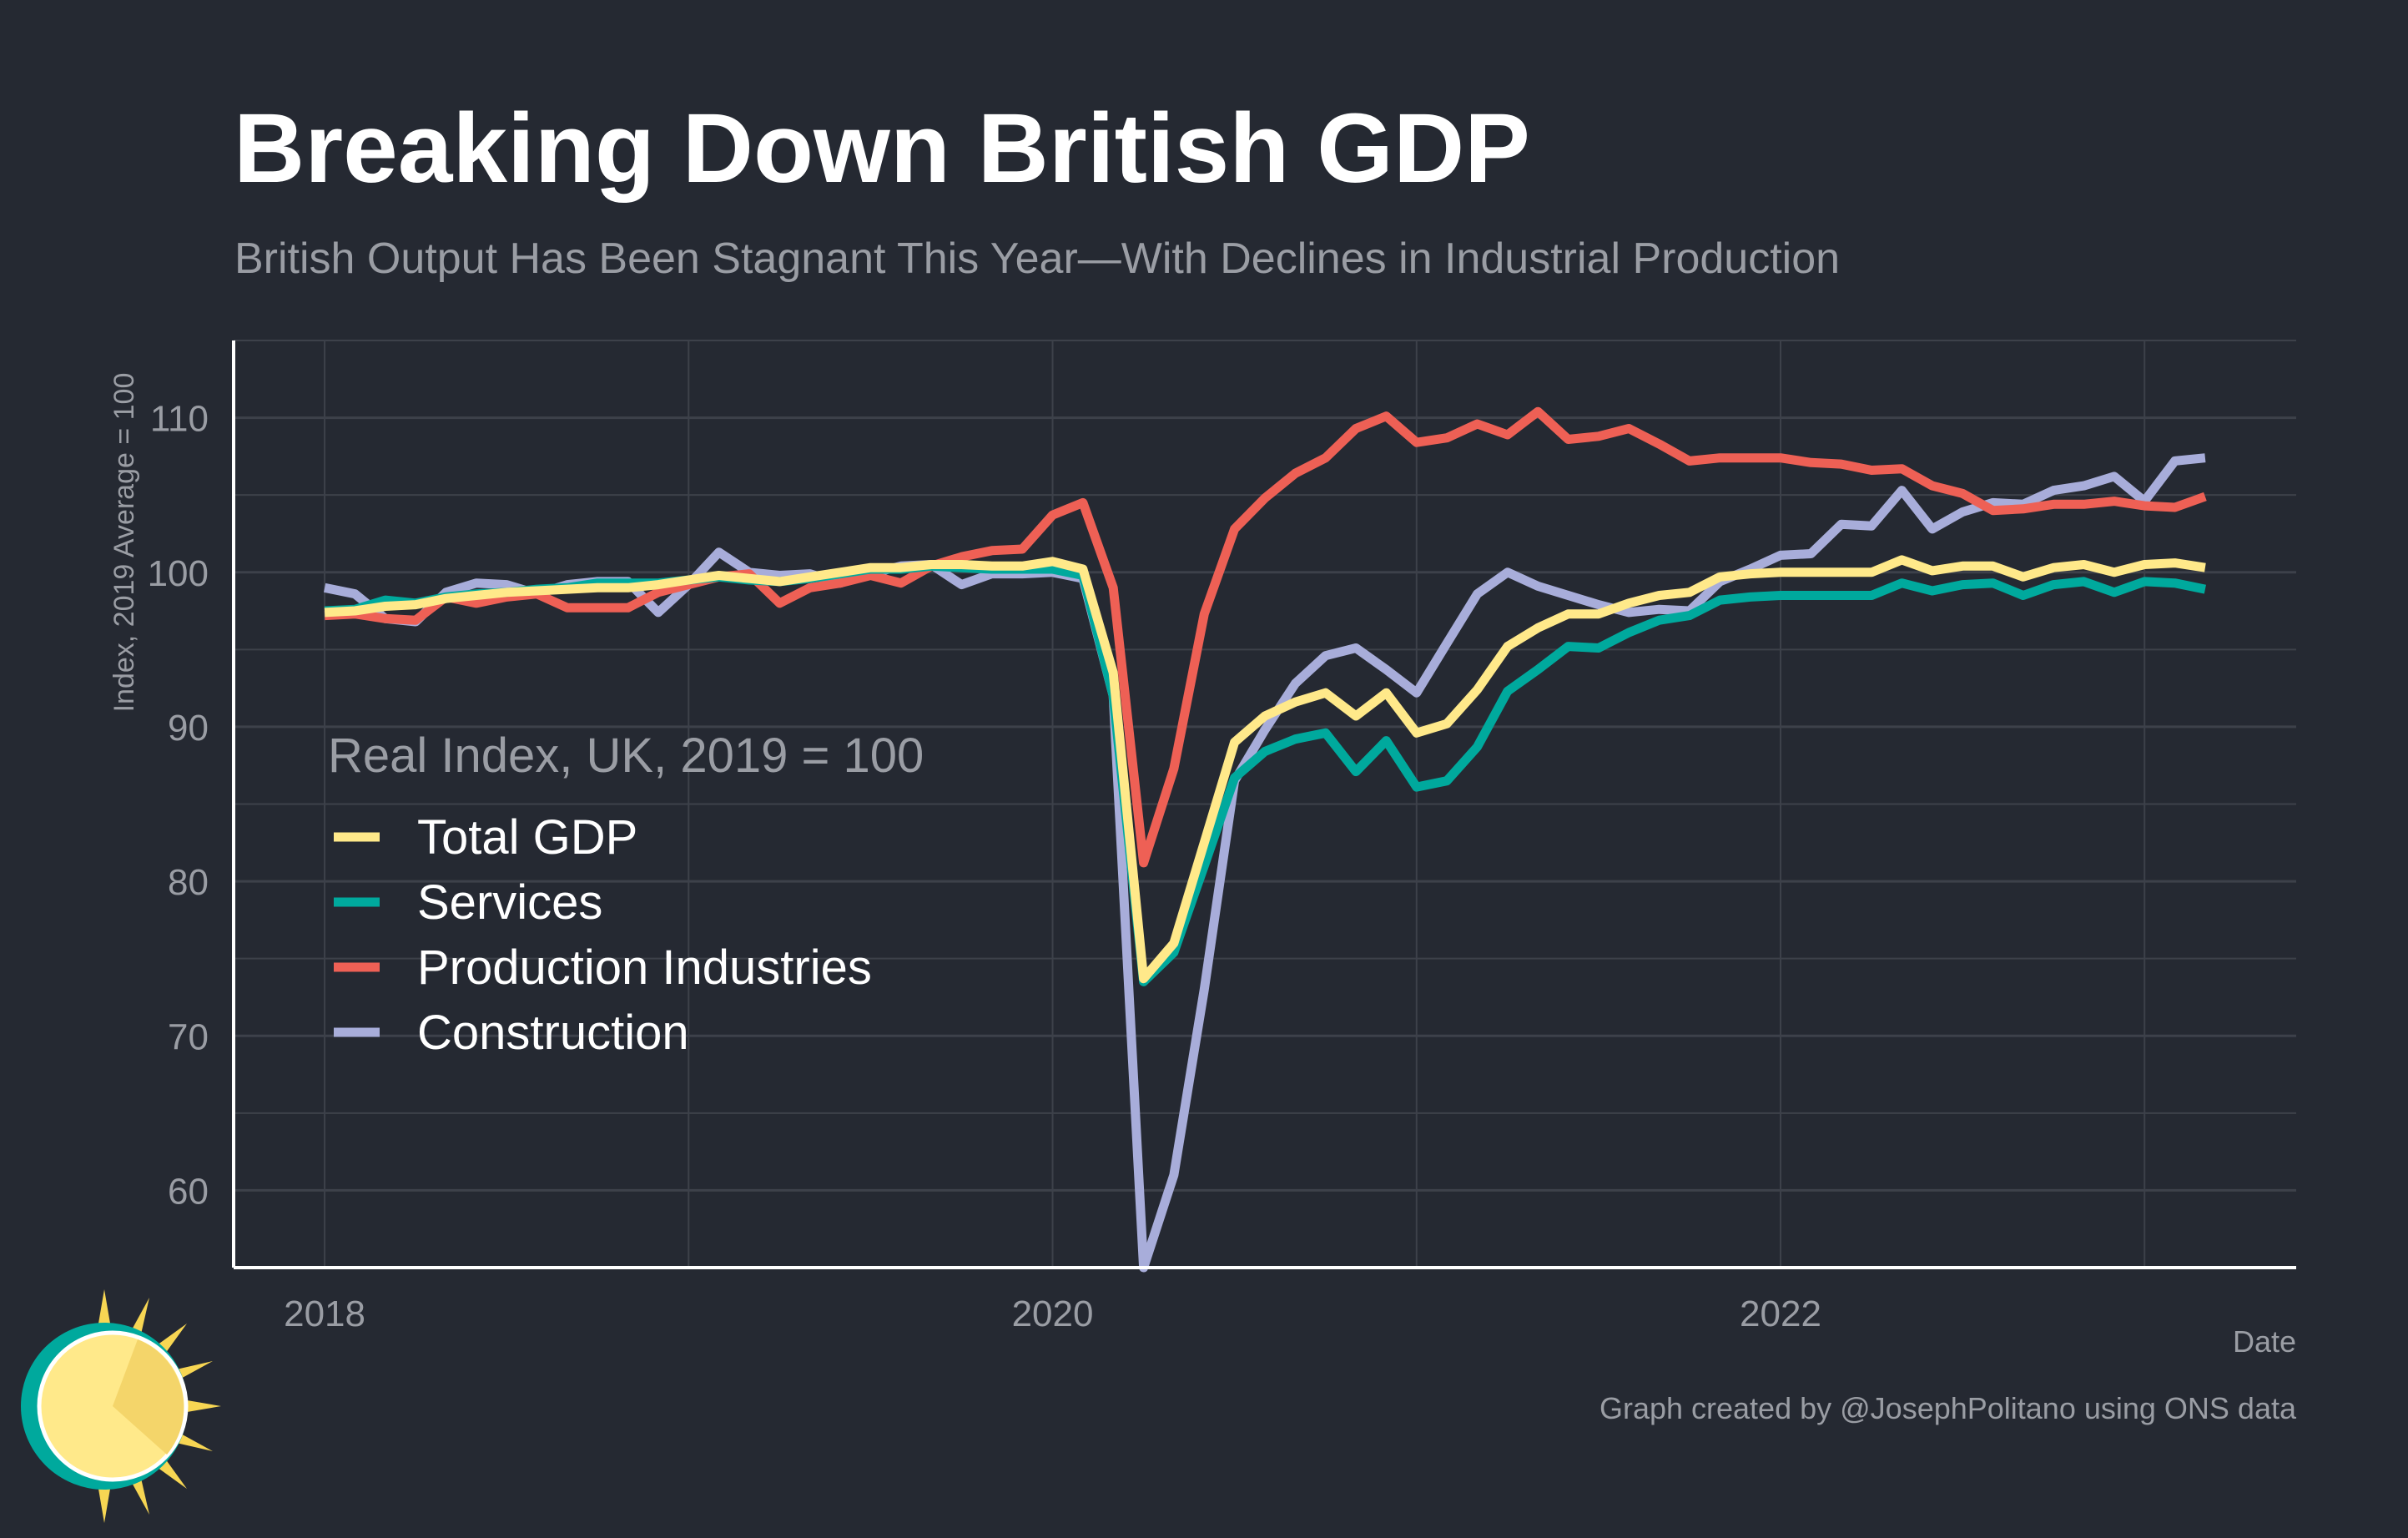  I want to click on legend-label: Production Industries, so click(644, 968).